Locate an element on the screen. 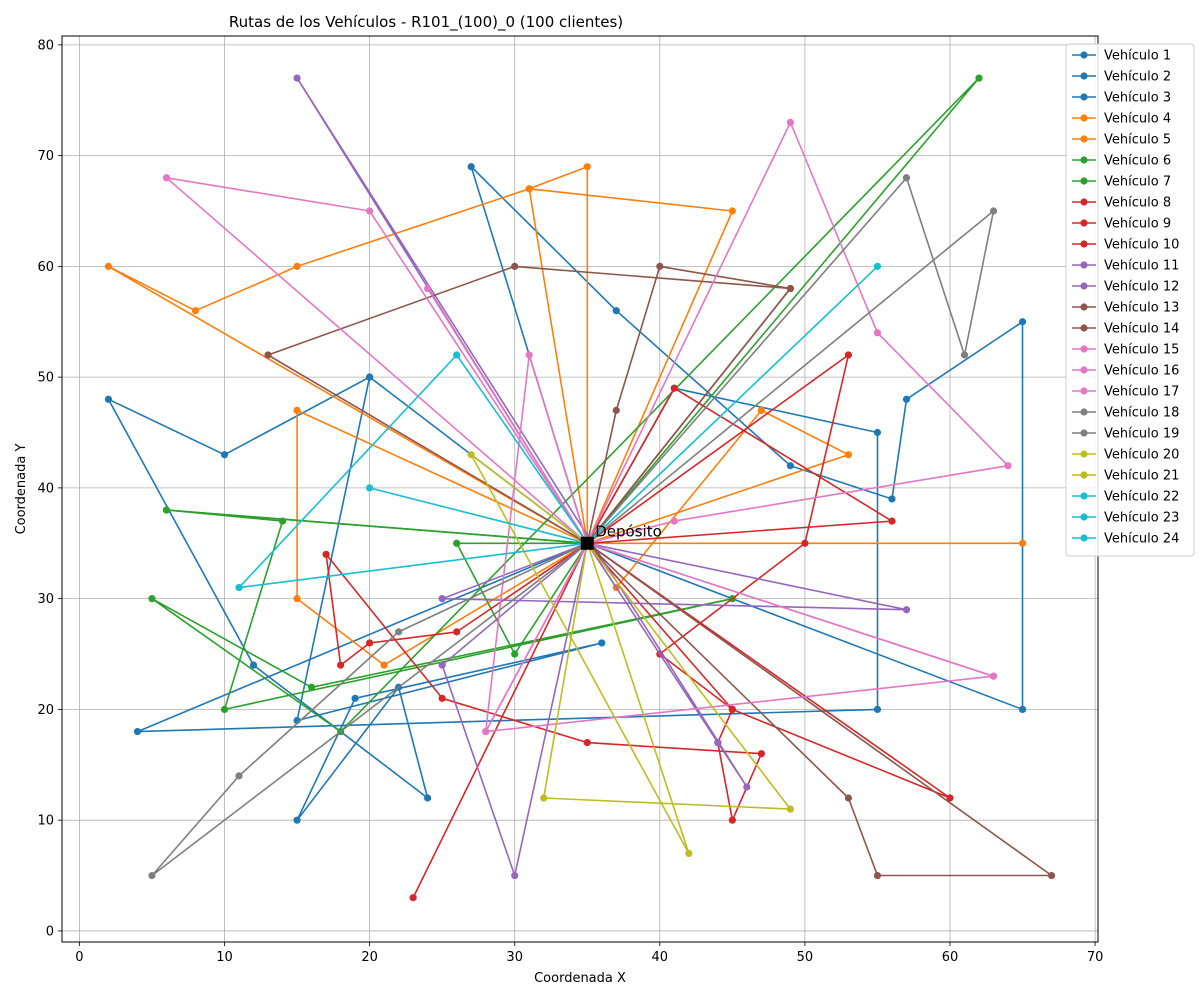 This screenshot has width=1200, height=1000. y-tick-label: 60 is located at coordinates (45, 267).